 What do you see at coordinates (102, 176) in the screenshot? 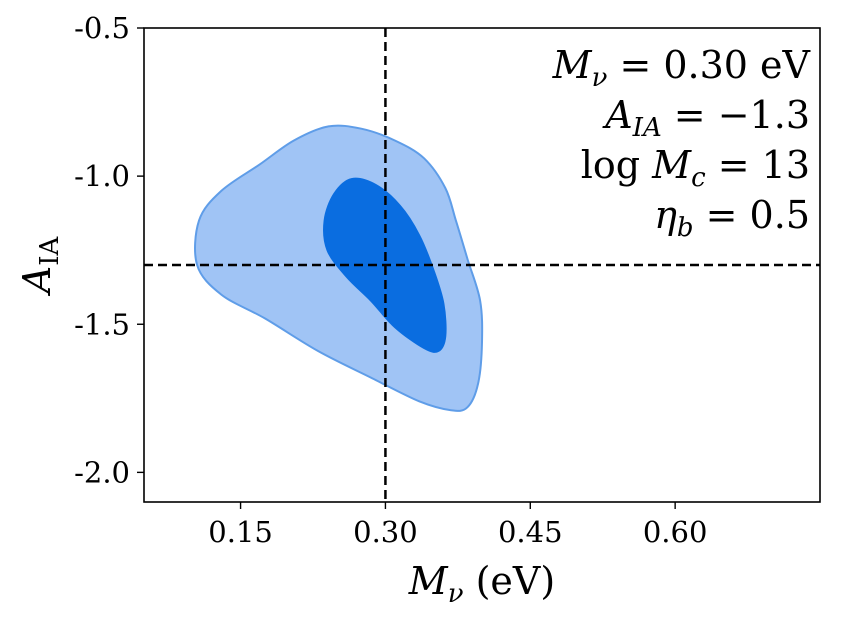
I see `y-tick-label: -1.0` at bounding box center [102, 176].